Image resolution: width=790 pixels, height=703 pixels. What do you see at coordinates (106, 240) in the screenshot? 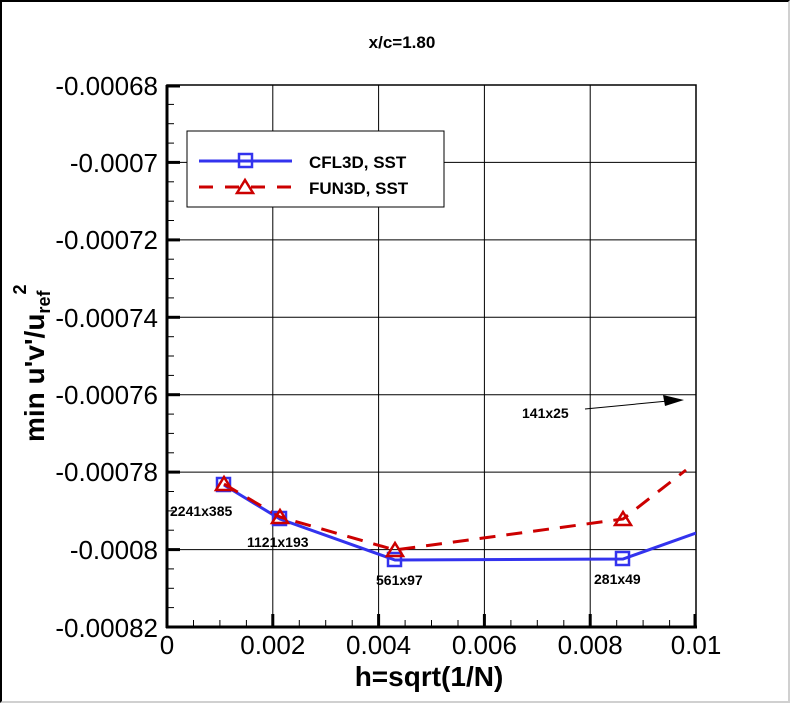
I see `y-tick-label: -0.00072` at bounding box center [106, 240].